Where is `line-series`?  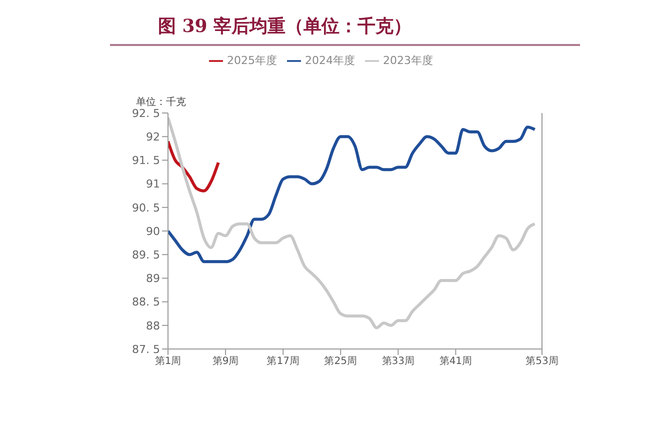 line-series is located at coordinates (194, 166).